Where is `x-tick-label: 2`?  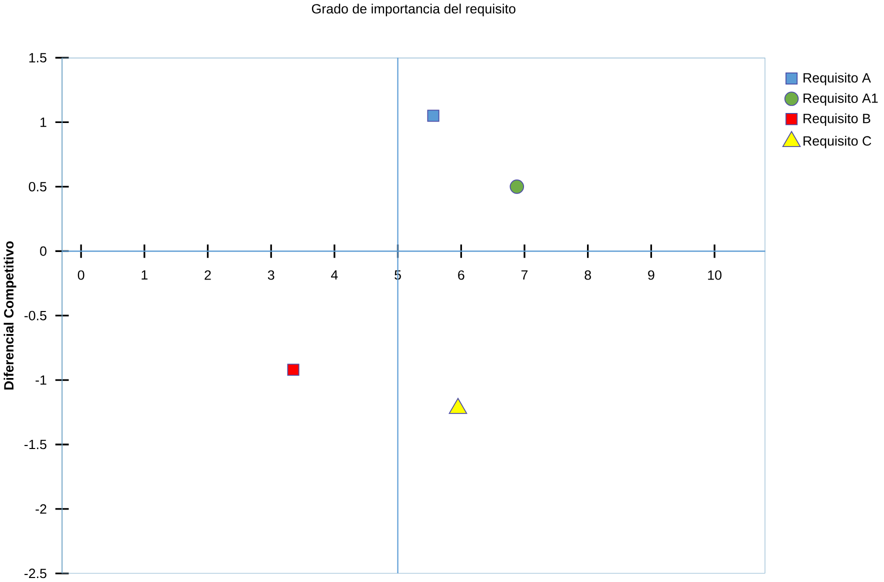 x-tick-label: 2 is located at coordinates (207, 275).